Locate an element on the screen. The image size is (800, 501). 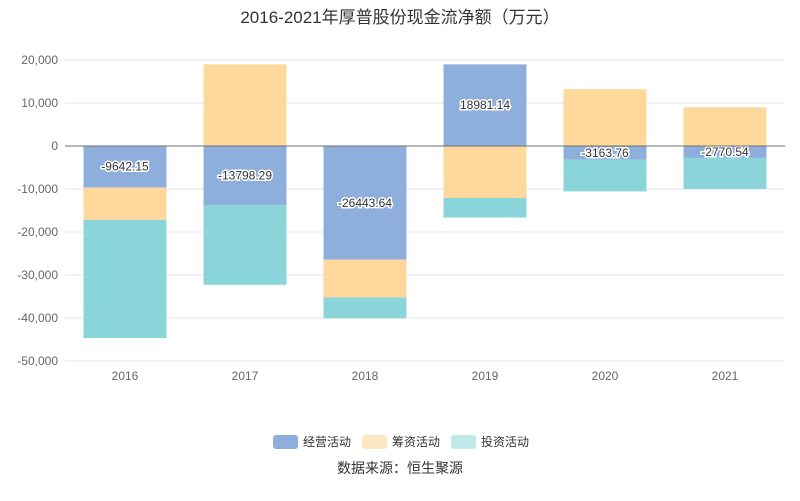
legend-label-1: 筹资活动 is located at coordinates (416, 442).